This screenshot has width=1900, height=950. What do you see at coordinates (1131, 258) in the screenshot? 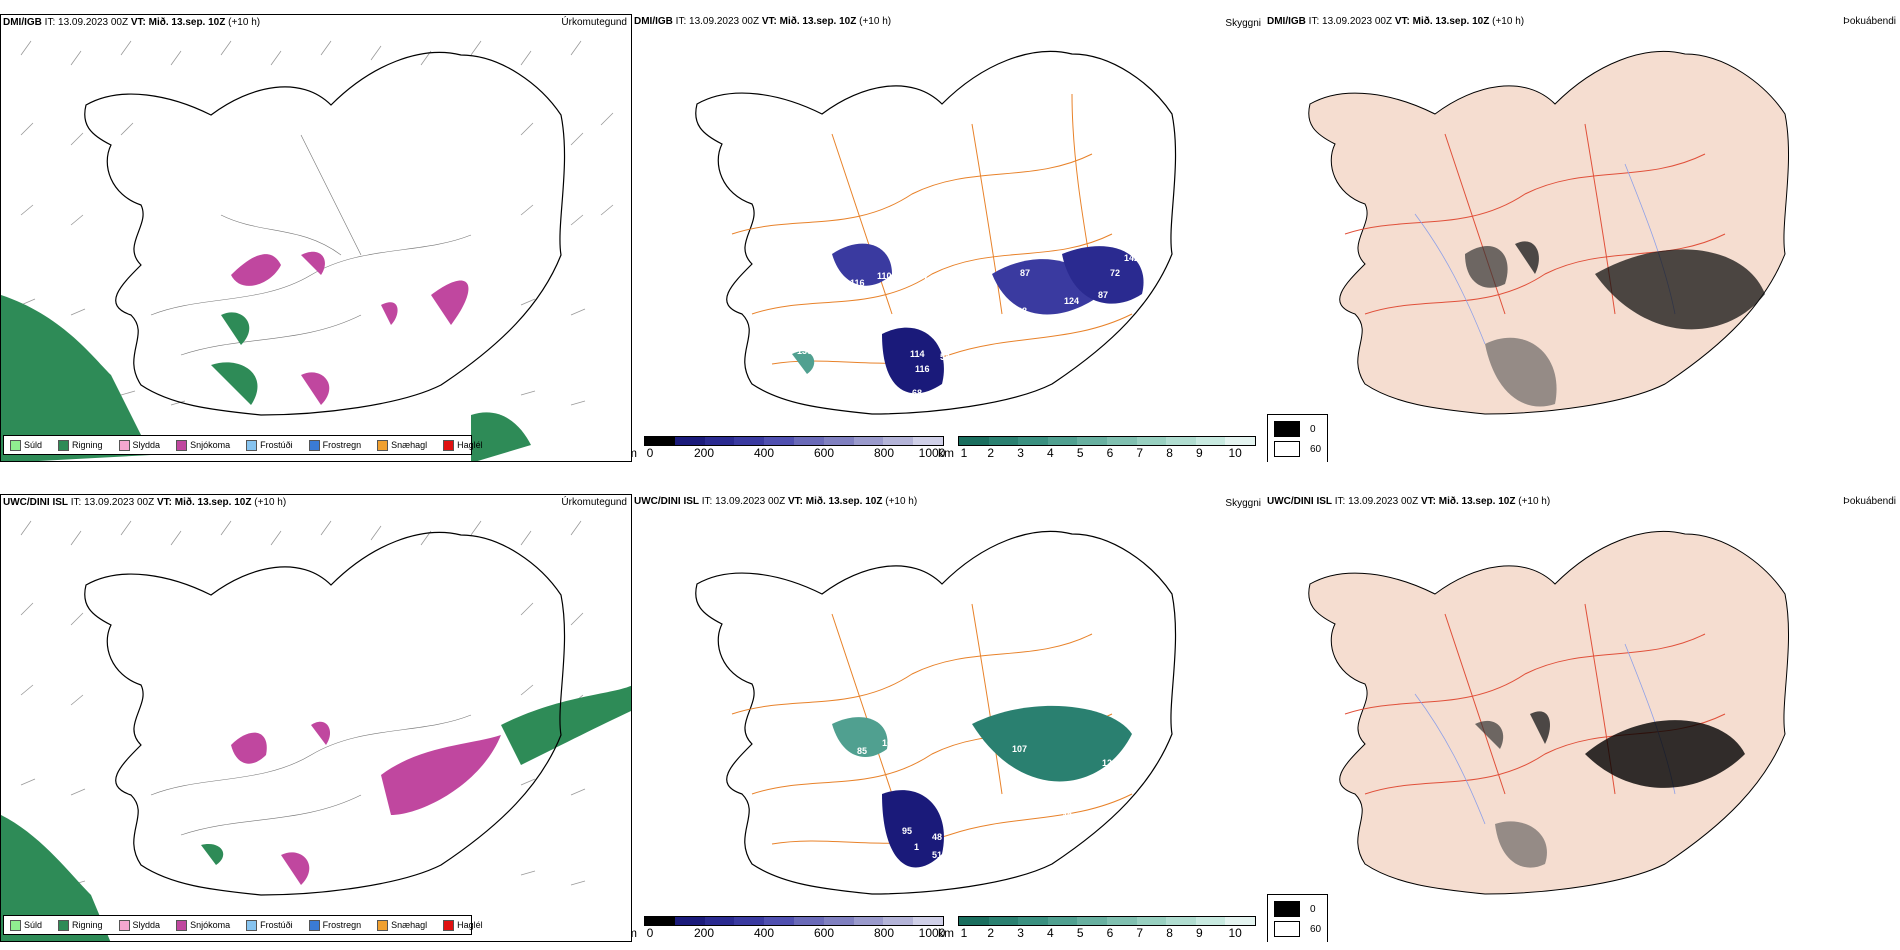
I see `cloud-base-label: 142` at bounding box center [1131, 258].